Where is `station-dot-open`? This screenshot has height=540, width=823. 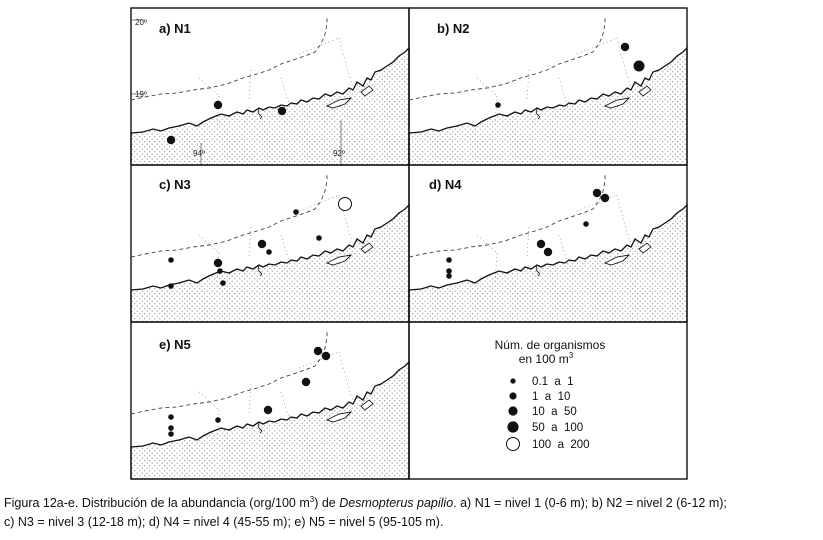
station-dot-open is located at coordinates (345, 204).